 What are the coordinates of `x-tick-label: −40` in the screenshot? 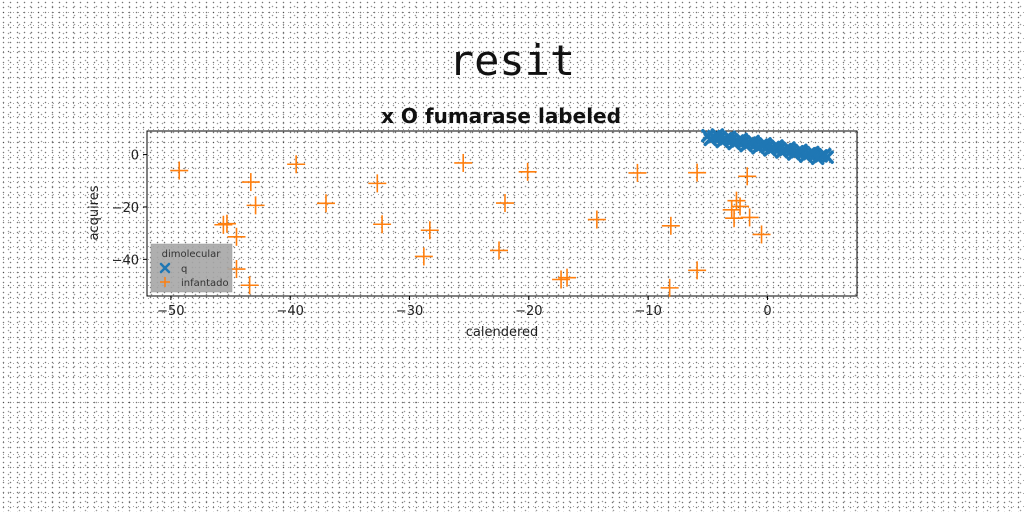 It's located at (289, 311).